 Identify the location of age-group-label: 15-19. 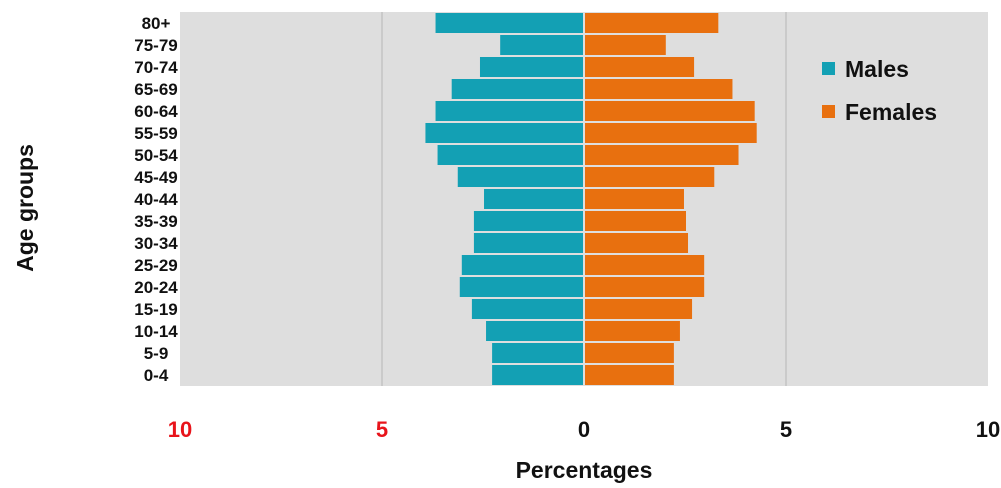
(155, 309).